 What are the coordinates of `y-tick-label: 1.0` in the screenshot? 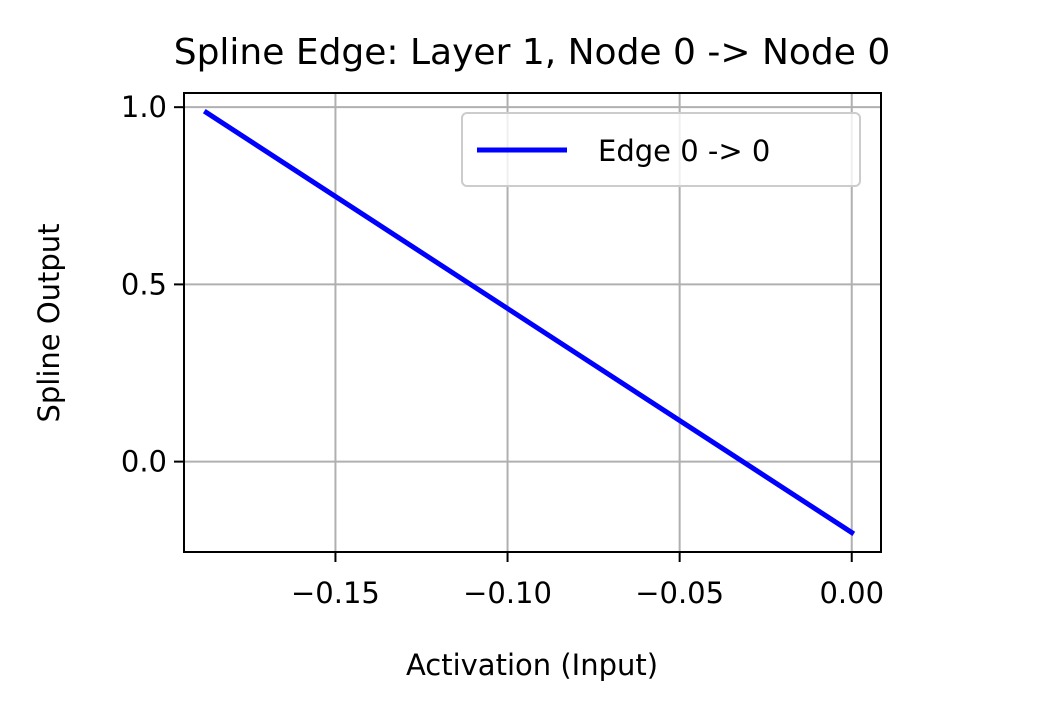 It's located at (144, 107).